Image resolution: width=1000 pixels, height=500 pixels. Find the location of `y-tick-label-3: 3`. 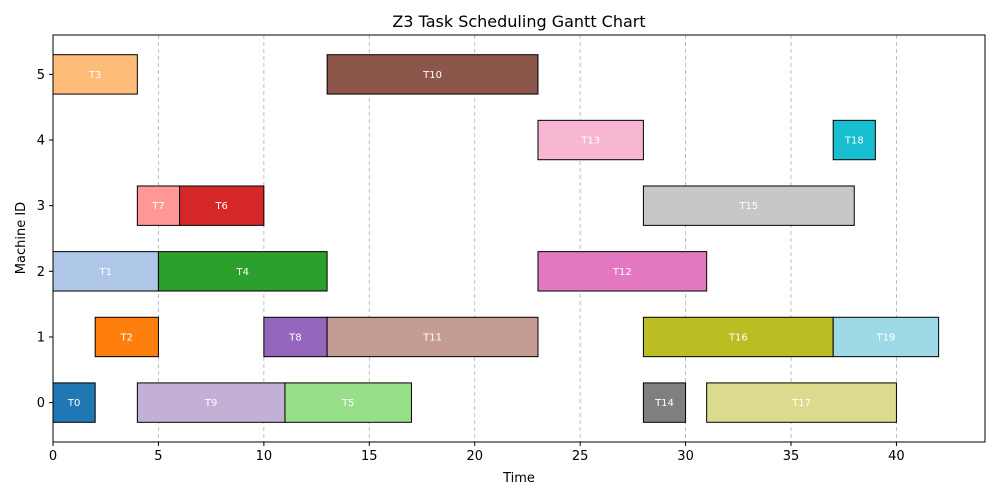

y-tick-label-3: 3 is located at coordinates (41, 206).